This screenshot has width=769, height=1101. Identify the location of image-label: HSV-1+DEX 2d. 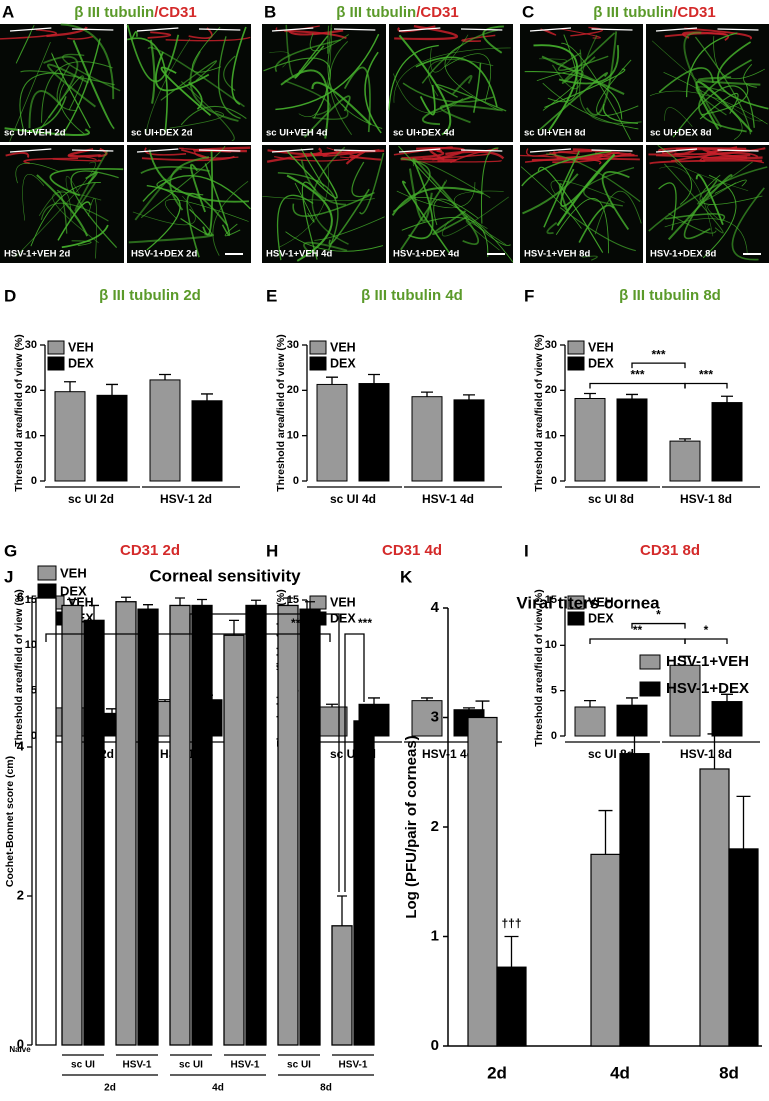
(164, 254).